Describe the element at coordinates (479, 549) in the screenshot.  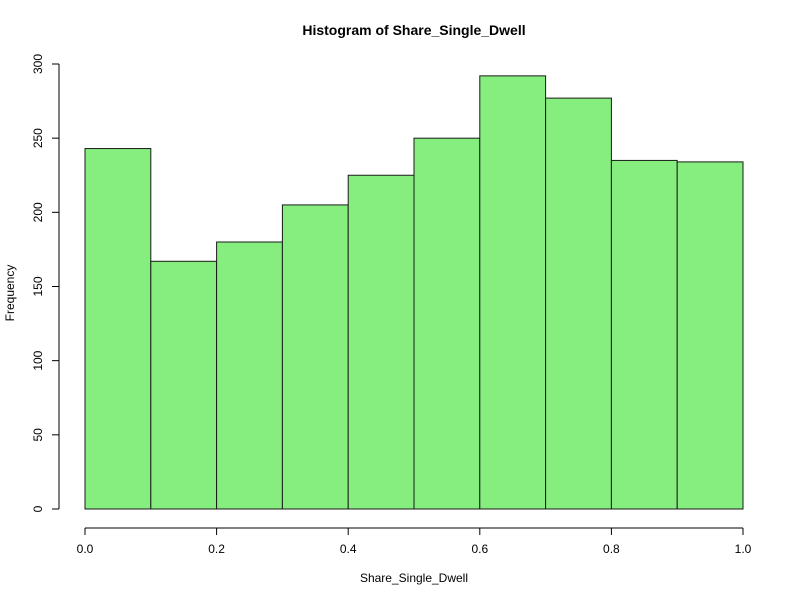
I see `x-tick-label: 0.6` at that location.